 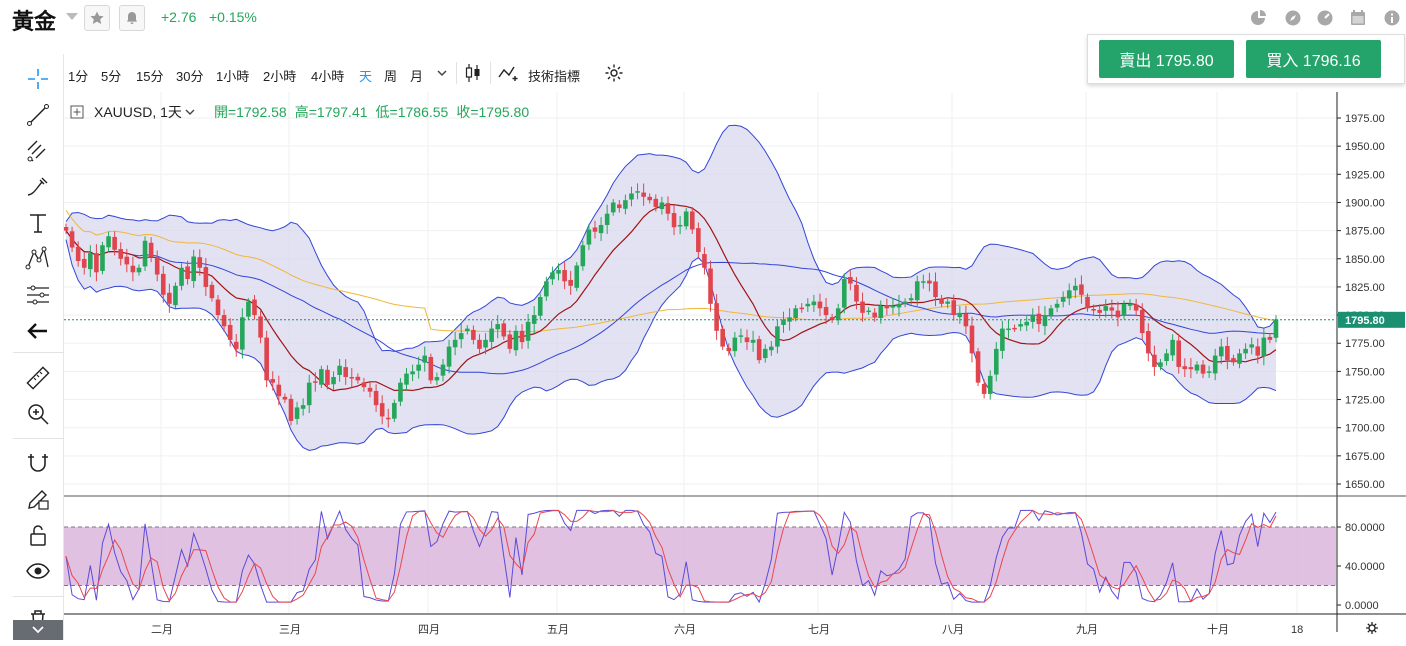 What do you see at coordinates (38, 463) in the screenshot?
I see `magnet-icon` at bounding box center [38, 463].